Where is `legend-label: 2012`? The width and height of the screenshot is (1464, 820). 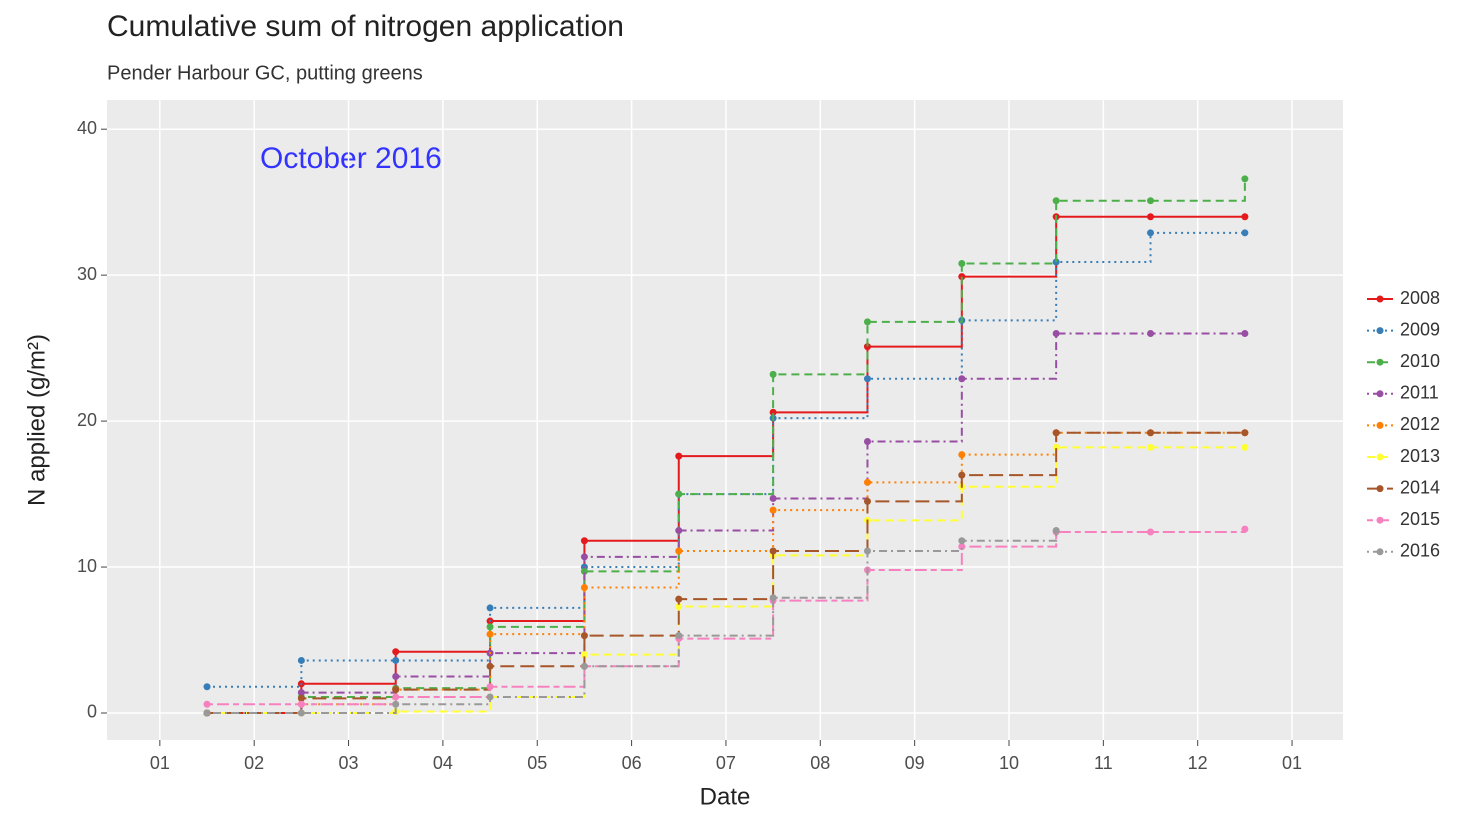
legend-label: 2012 is located at coordinates (1420, 424).